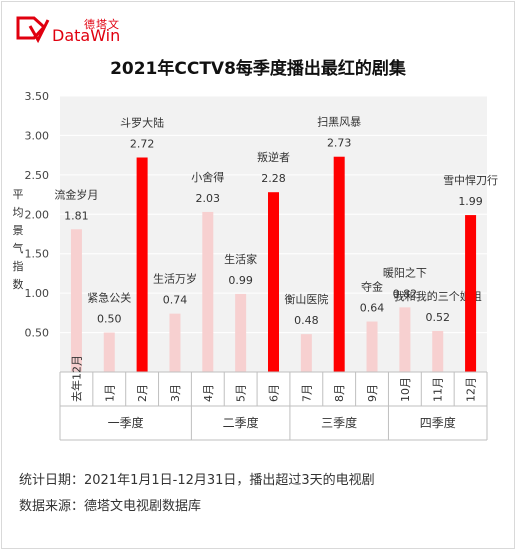 The width and height of the screenshot is (516, 550). I want to click on show-name-label: 生活家, so click(240, 259).